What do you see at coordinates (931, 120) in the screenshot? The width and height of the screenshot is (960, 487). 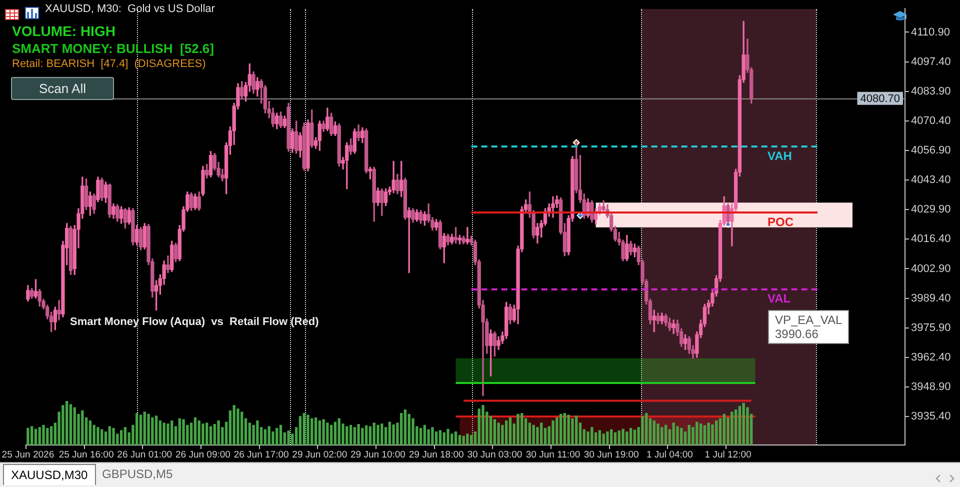 I see `y-tick-label: 4070.40` at bounding box center [931, 120].